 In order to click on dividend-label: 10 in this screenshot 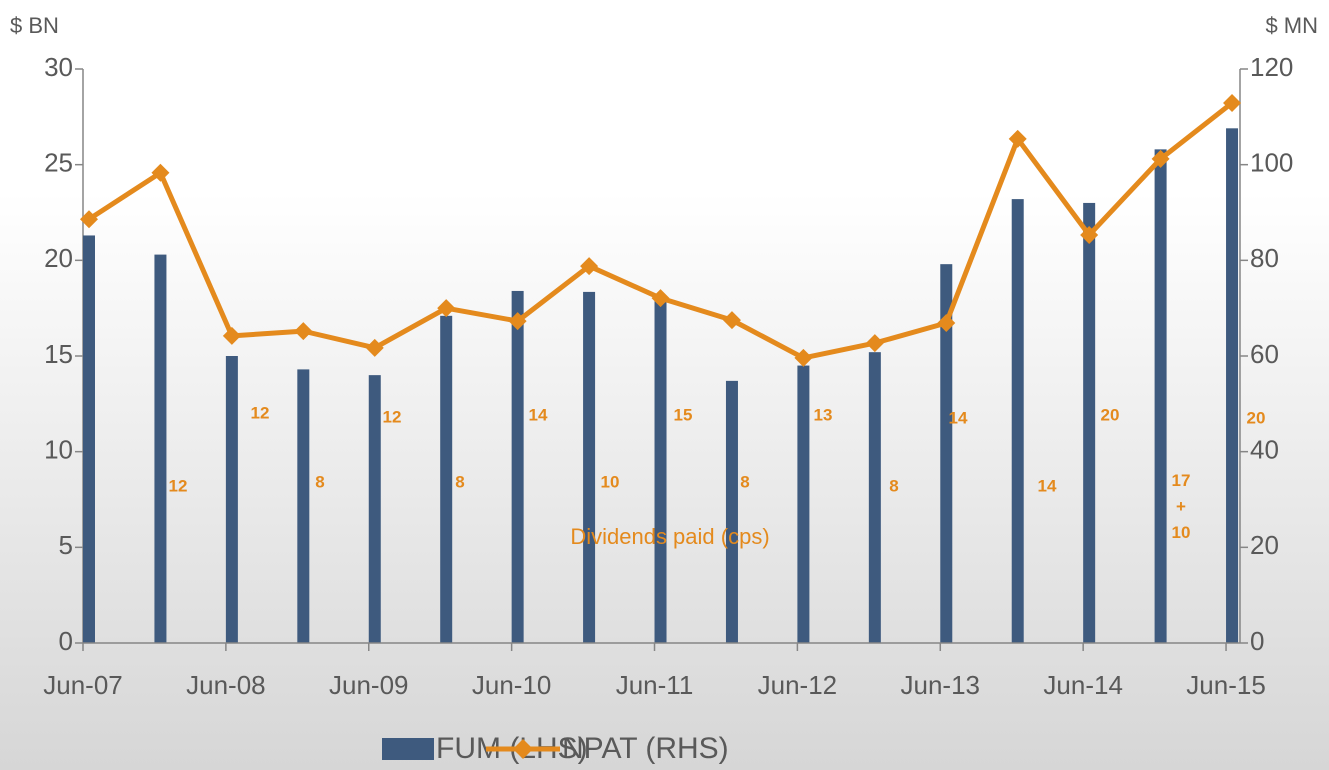, I will do `click(610, 481)`.